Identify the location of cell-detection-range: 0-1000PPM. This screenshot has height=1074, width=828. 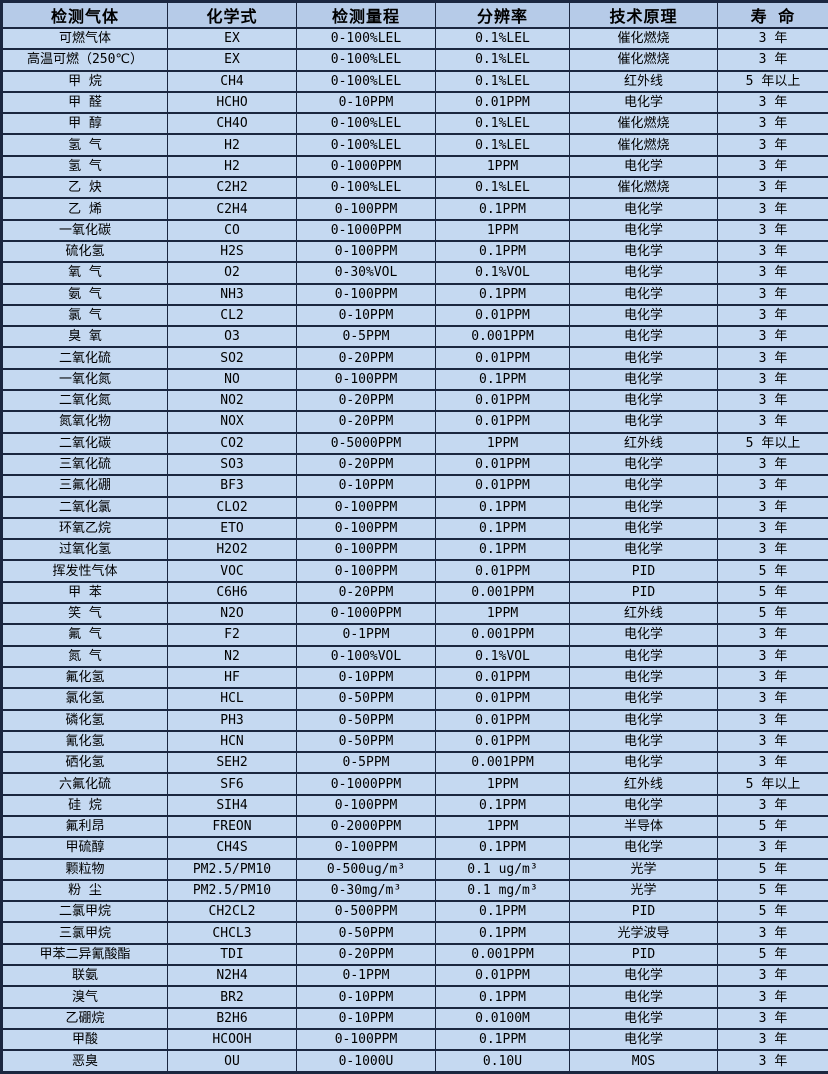
(366, 230).